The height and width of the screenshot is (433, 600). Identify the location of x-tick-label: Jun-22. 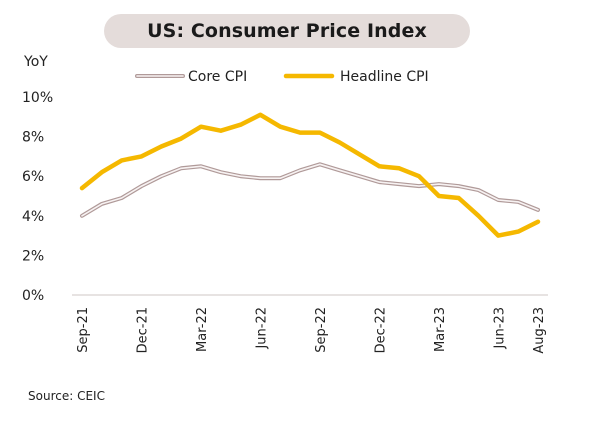
(261, 328).